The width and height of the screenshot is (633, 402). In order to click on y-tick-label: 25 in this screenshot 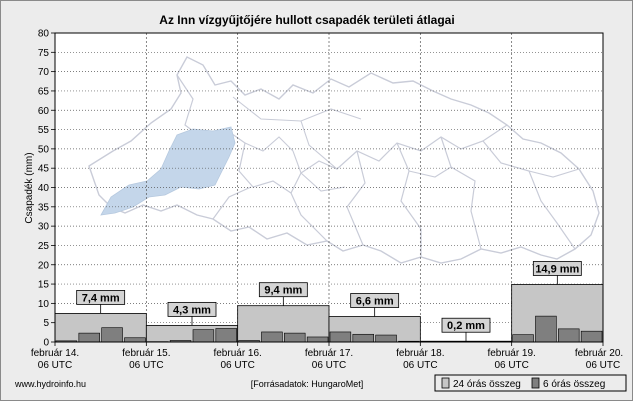, I will do `click(44, 246)`.